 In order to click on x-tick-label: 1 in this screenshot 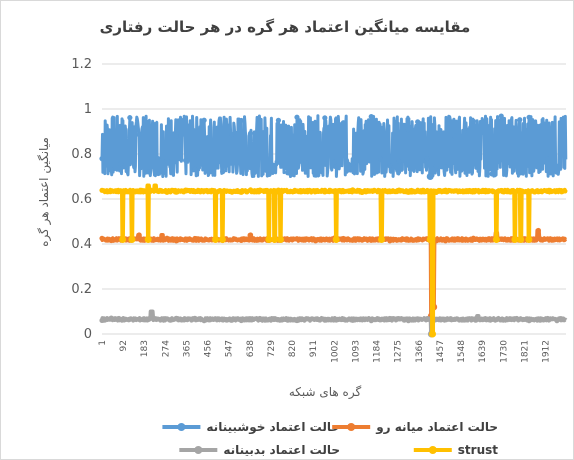, I will do `click(103, 343)`.